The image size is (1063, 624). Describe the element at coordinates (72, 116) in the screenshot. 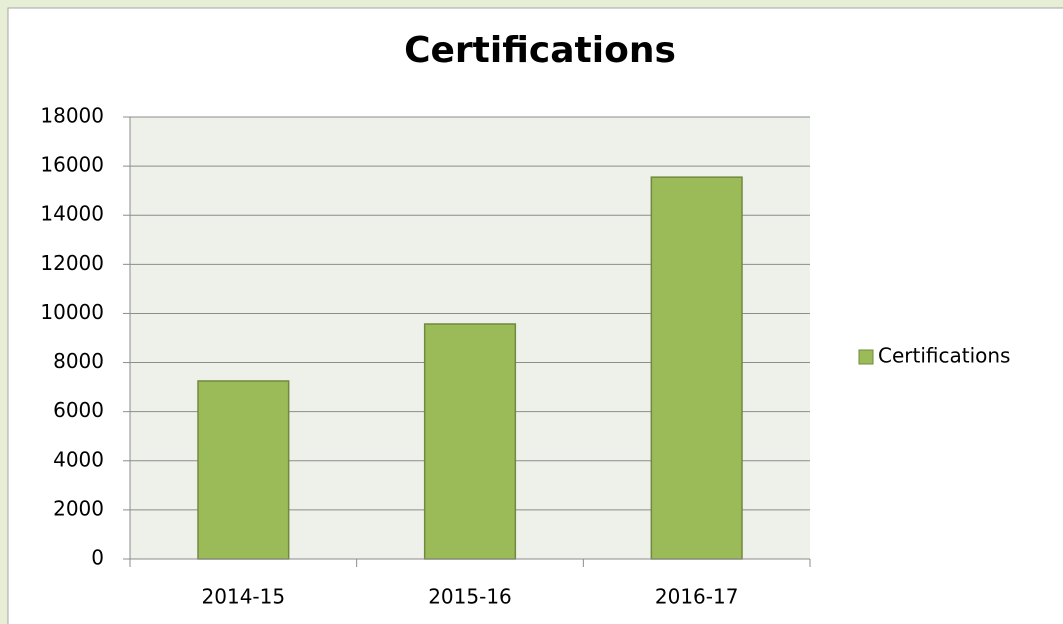

I see `y-tick-label: 18000` at that location.